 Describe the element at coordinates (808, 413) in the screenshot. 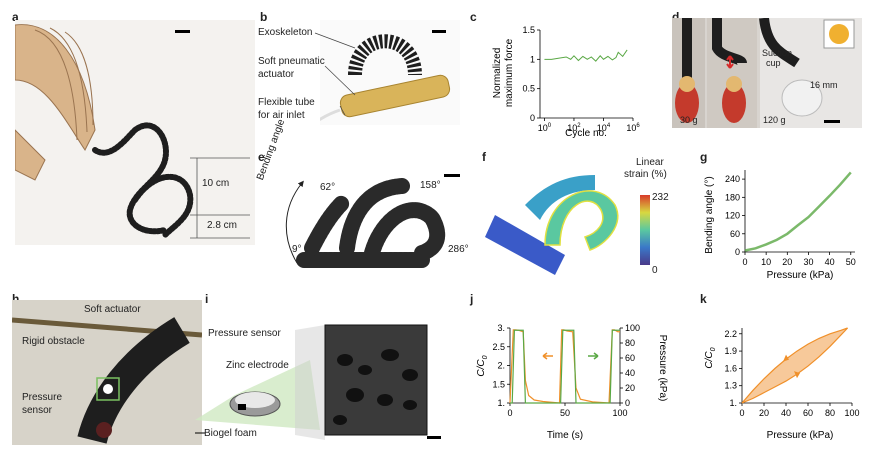

I see `k-xtick-label: 60` at that location.